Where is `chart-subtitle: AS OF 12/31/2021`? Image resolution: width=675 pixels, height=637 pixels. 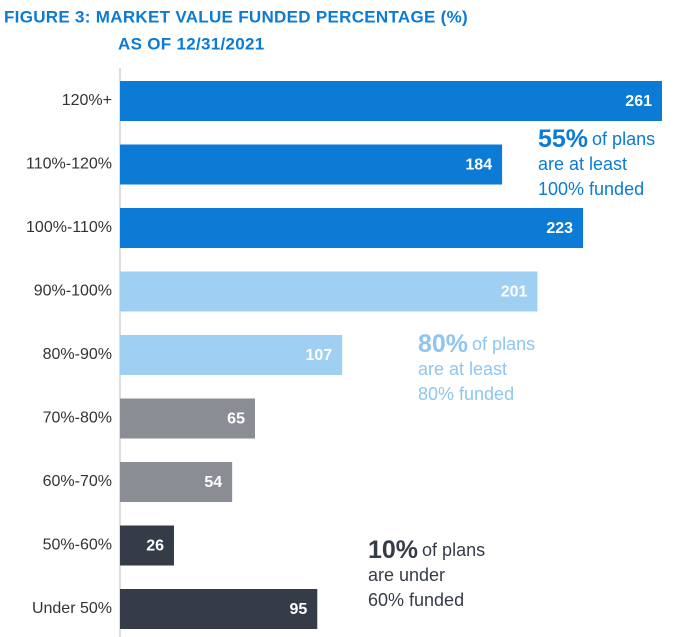 chart-subtitle: AS OF 12/31/2021 is located at coordinates (191, 43).